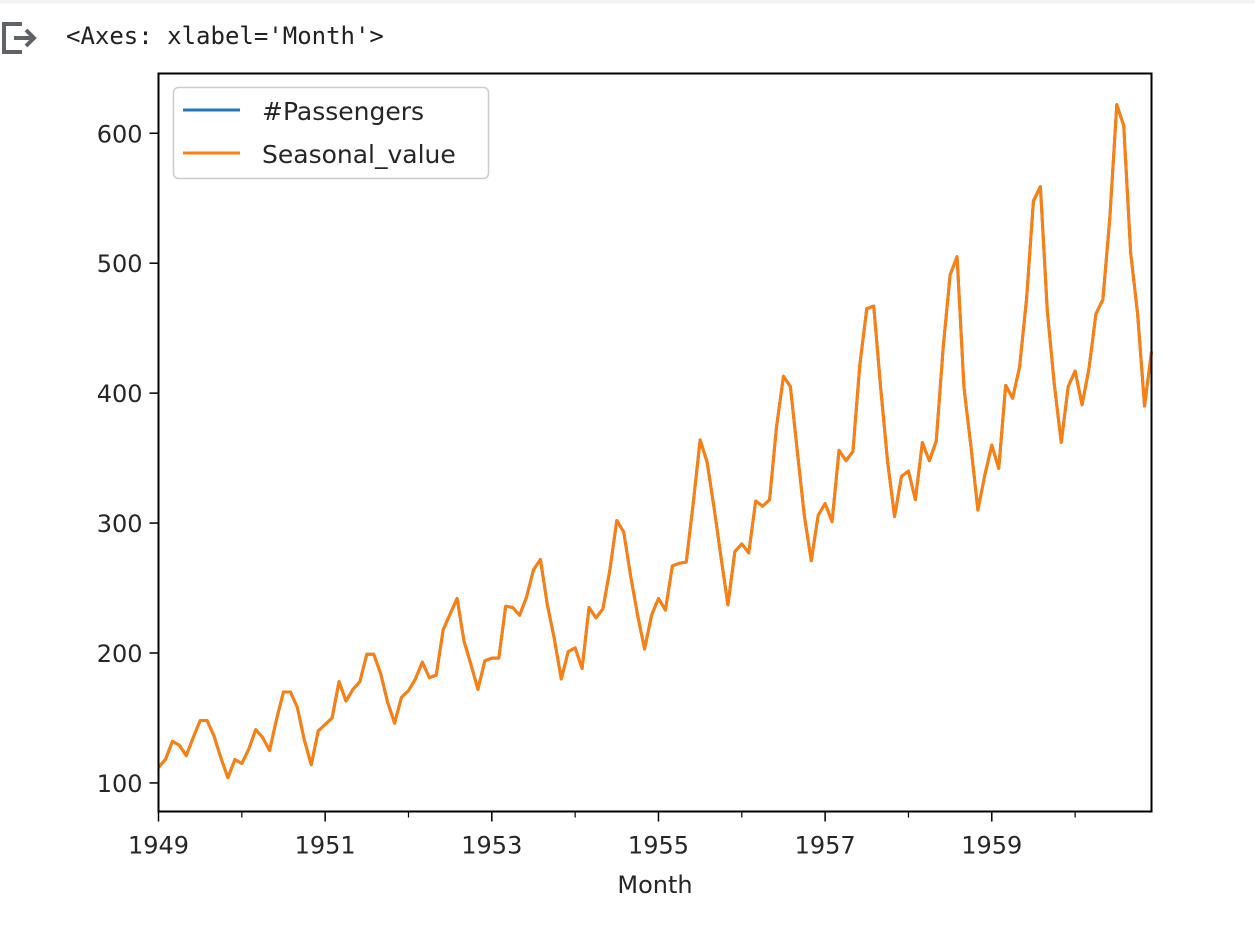 Image resolution: width=1255 pixels, height=929 pixels. What do you see at coordinates (654, 885) in the screenshot?
I see `x-axis-title: Month` at bounding box center [654, 885].